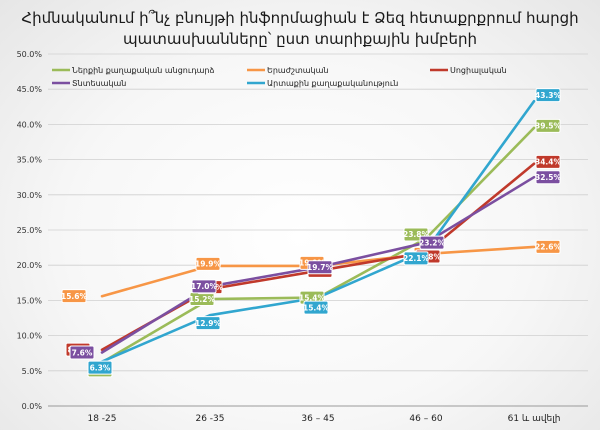 The image size is (600, 430). Describe the element at coordinates (101, 419) in the screenshot. I see `x-tick-label: 18 -25` at that location.